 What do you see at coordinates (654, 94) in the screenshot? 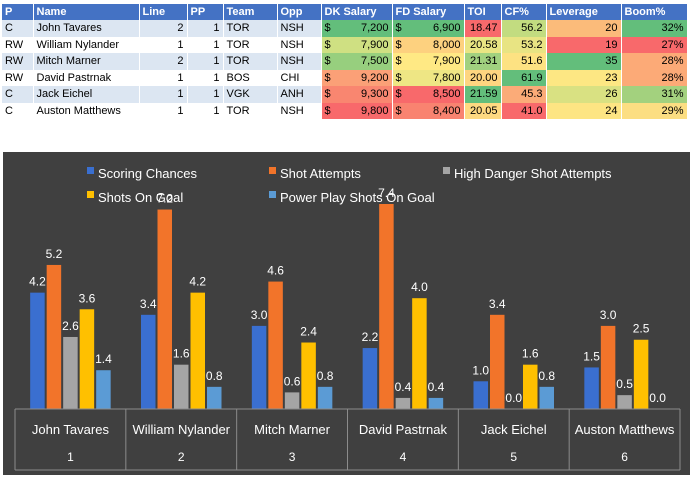
I see `table-cell: 31%` at bounding box center [654, 94].